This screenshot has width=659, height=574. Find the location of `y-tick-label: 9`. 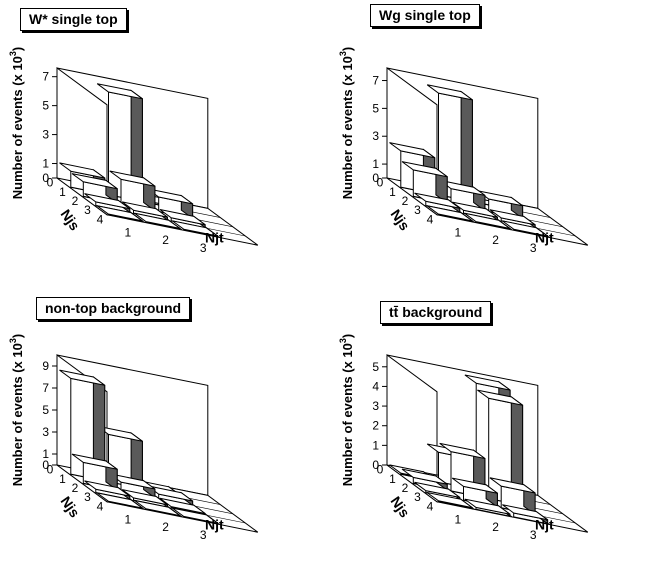

y-tick-label: 9 is located at coordinates (45, 366).